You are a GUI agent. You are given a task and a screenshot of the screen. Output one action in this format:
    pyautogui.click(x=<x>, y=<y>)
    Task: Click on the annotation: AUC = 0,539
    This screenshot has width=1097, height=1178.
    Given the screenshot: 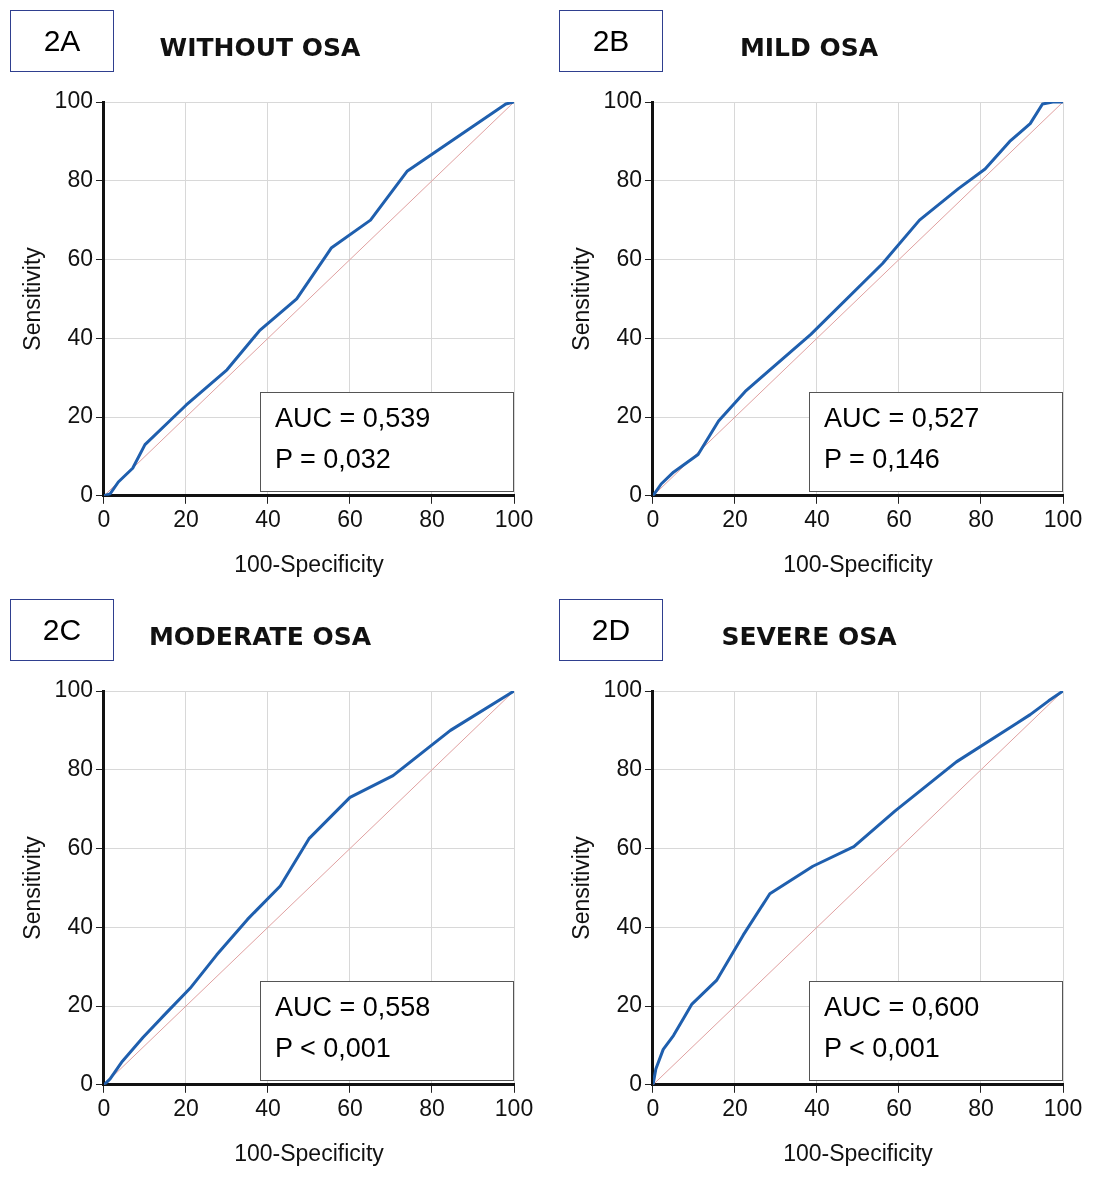 What is the action you would take?
    pyautogui.click(x=353, y=418)
    